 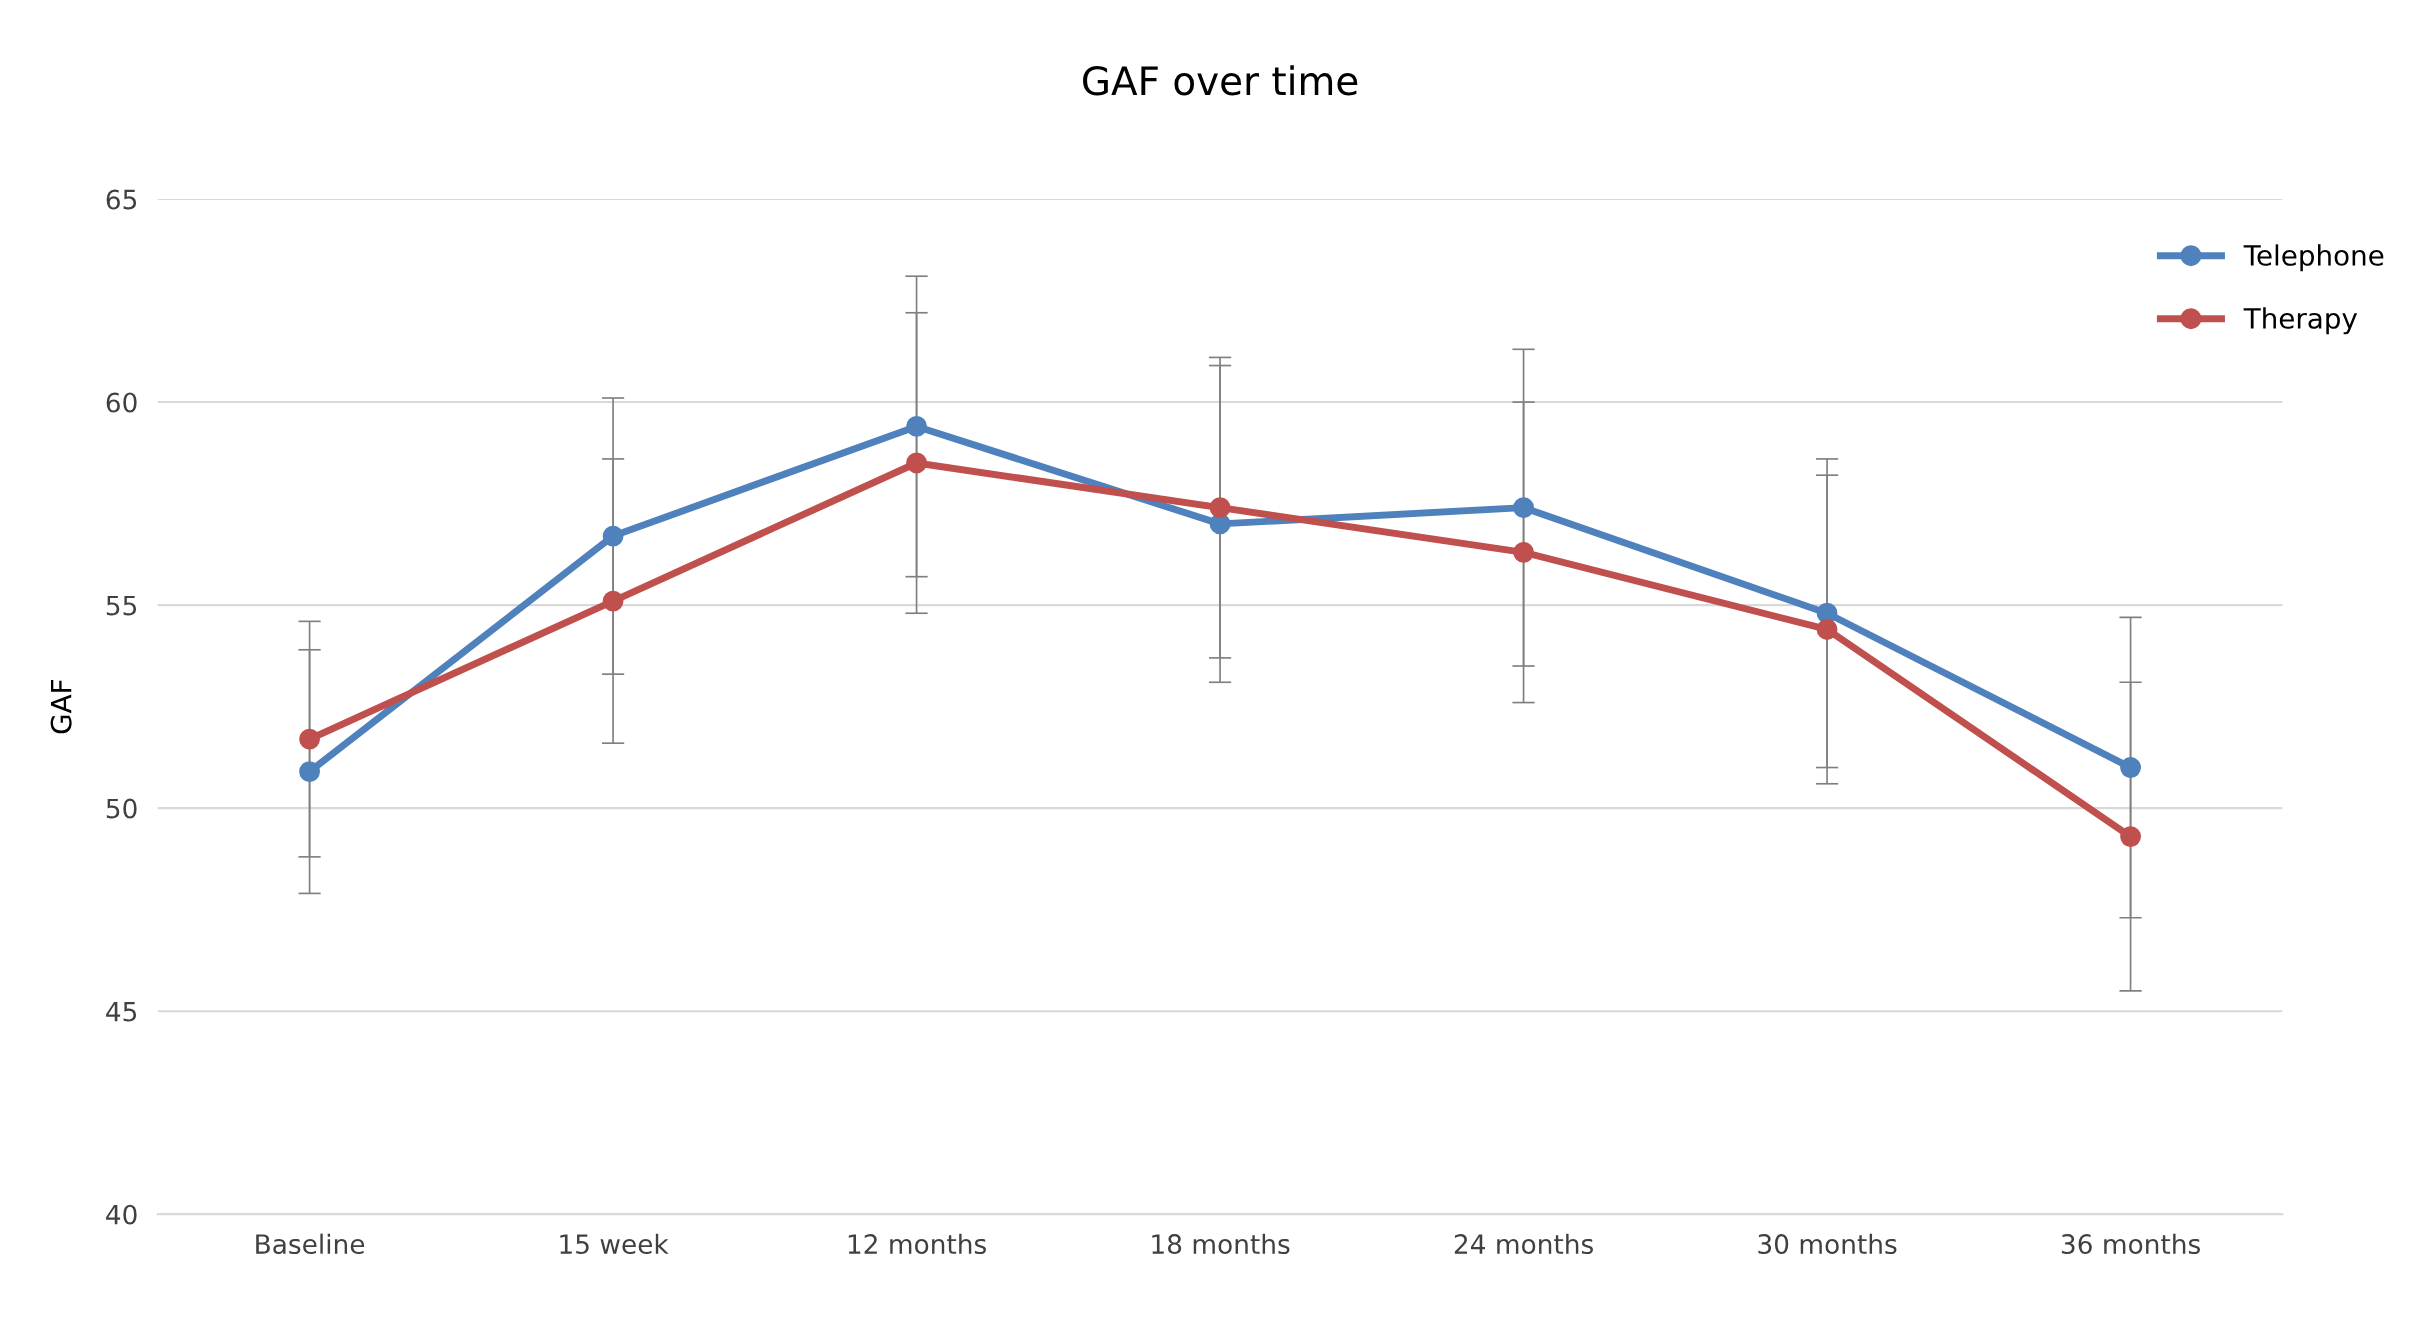 I want to click on y-tick-label: 50, so click(x=121, y=808).